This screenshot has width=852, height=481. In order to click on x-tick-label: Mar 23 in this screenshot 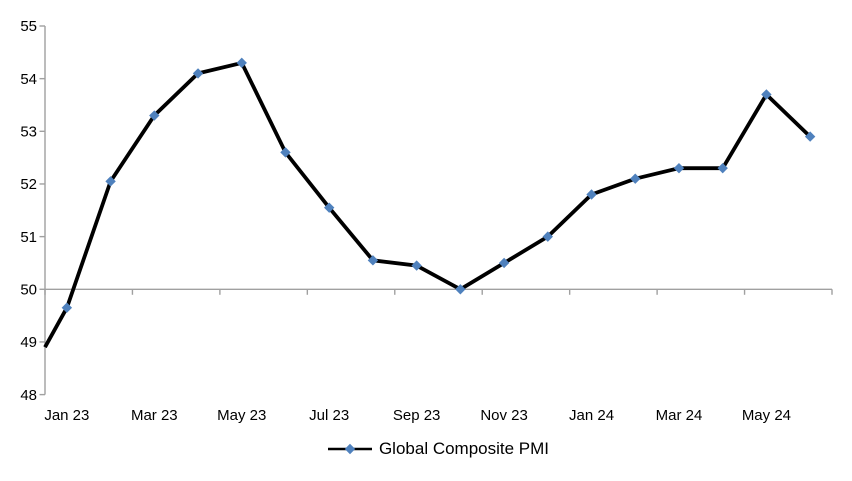, I will do `click(154, 415)`.